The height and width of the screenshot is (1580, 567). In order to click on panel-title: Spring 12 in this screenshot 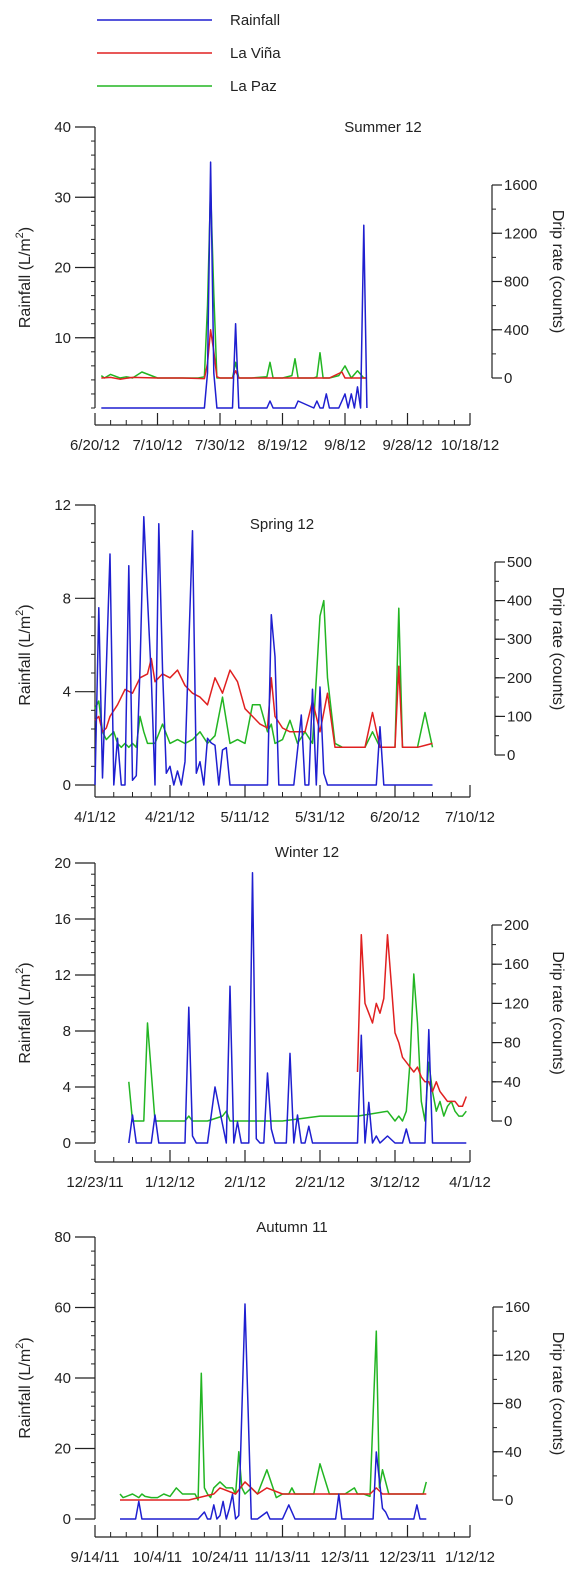, I will do `click(282, 524)`.